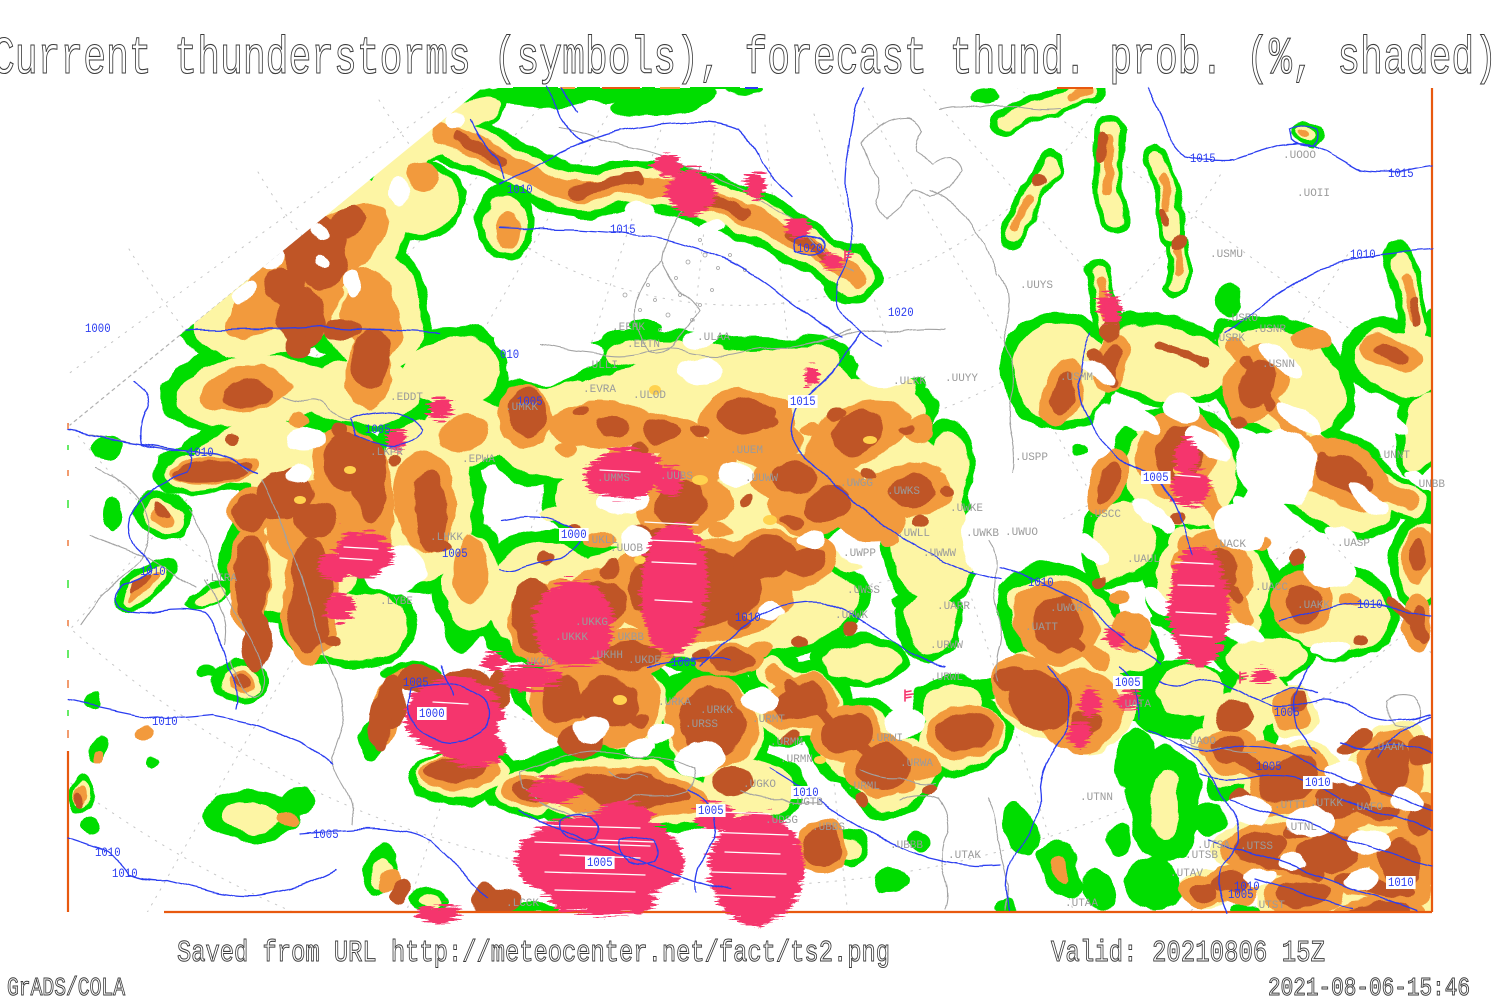 The width and height of the screenshot is (1500, 1000). I want to click on svg-text: GrADS/COLA, so click(66, 987).